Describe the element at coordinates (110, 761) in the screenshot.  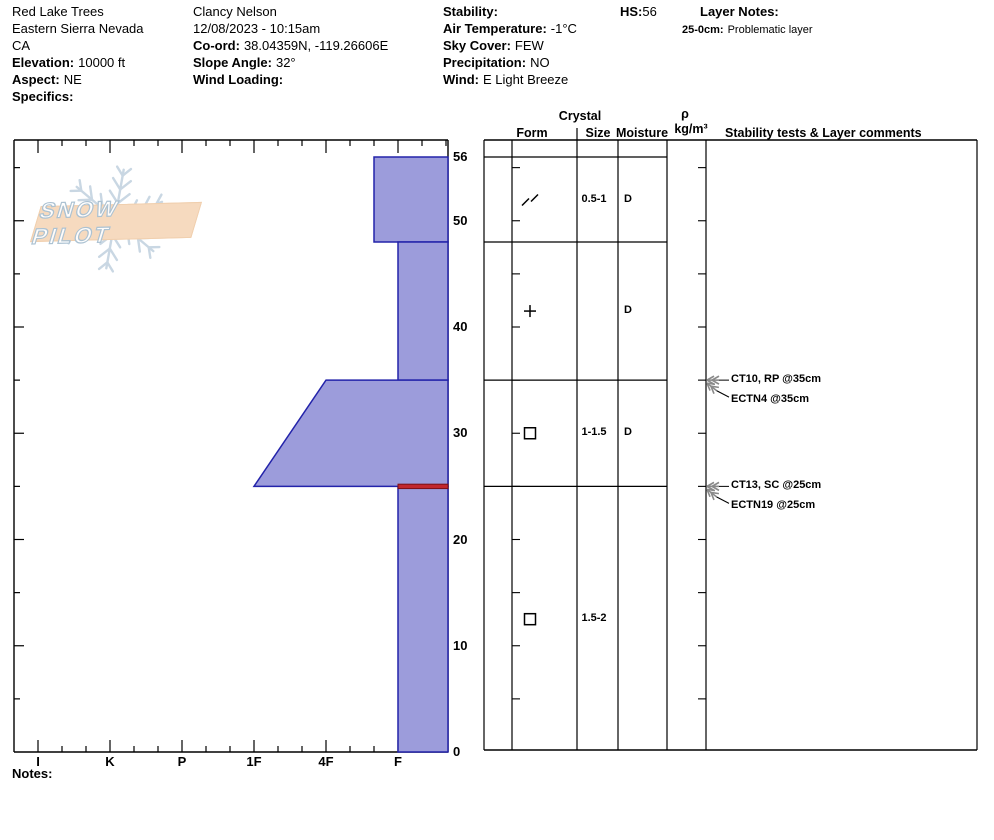
I see `hardness-axis-label: K` at that location.